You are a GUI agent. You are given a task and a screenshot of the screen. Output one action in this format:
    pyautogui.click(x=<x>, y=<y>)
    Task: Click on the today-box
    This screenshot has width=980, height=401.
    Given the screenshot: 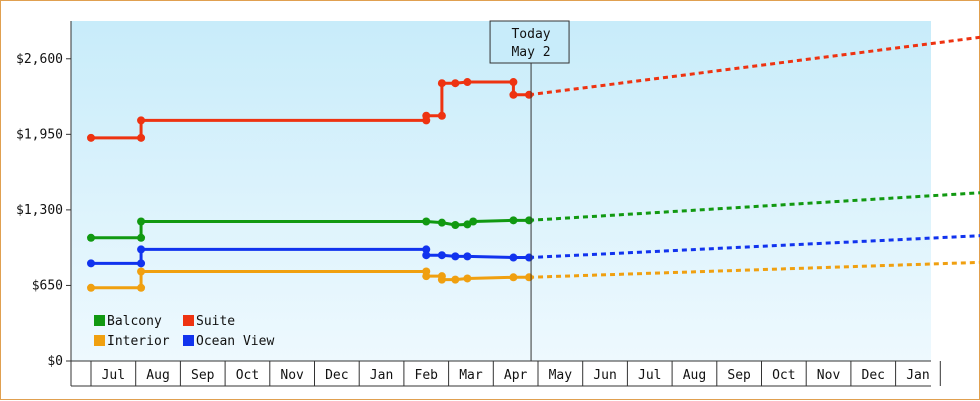 What is the action you would take?
    pyautogui.click(x=529, y=42)
    